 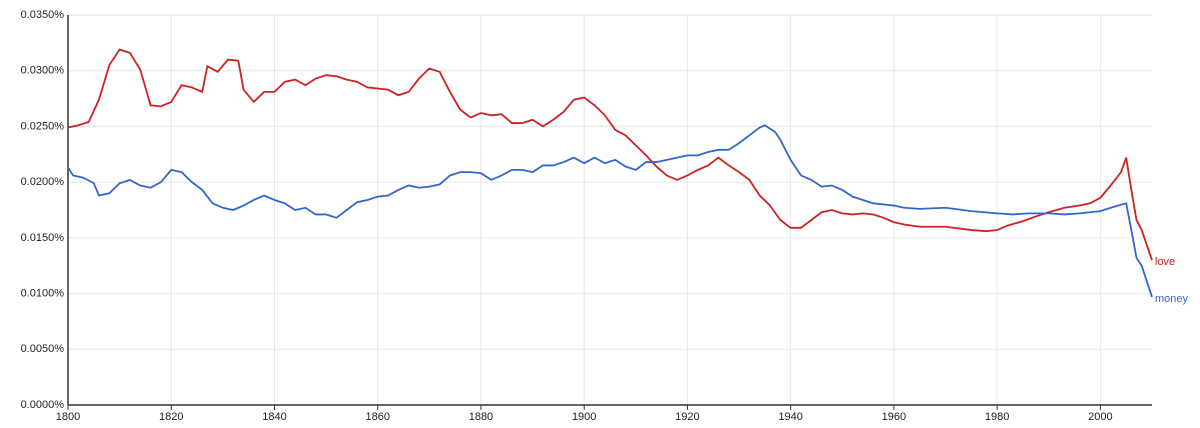 I want to click on series-label: money, so click(x=1172, y=299).